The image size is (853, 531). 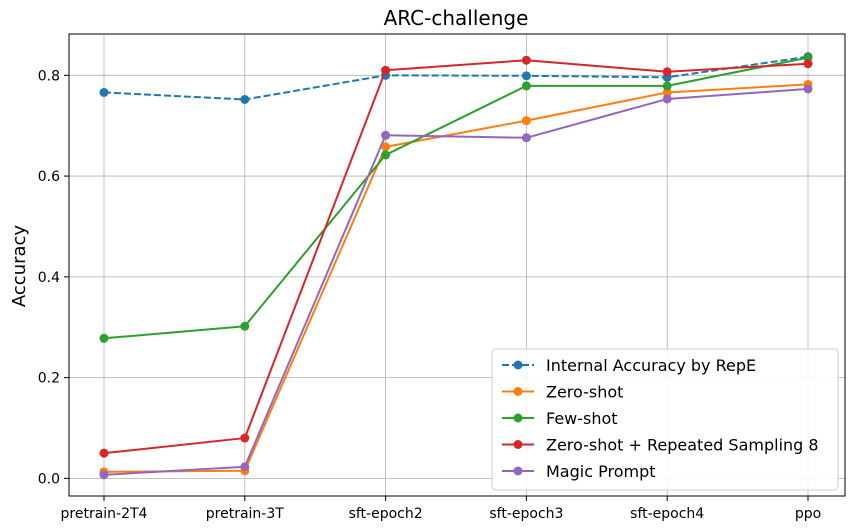 I want to click on y-tick-label: 0.0, so click(x=49, y=479).